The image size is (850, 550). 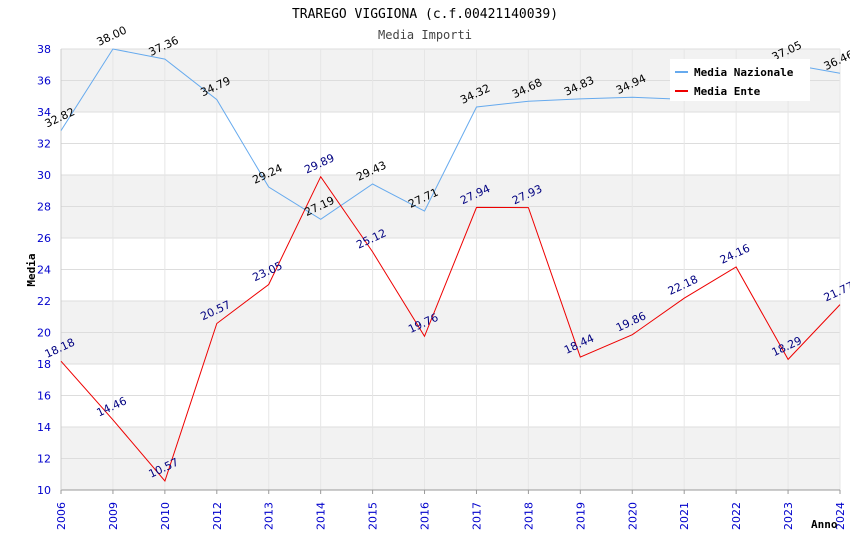 I want to click on y-tick-label: 32, so click(x=44, y=144).